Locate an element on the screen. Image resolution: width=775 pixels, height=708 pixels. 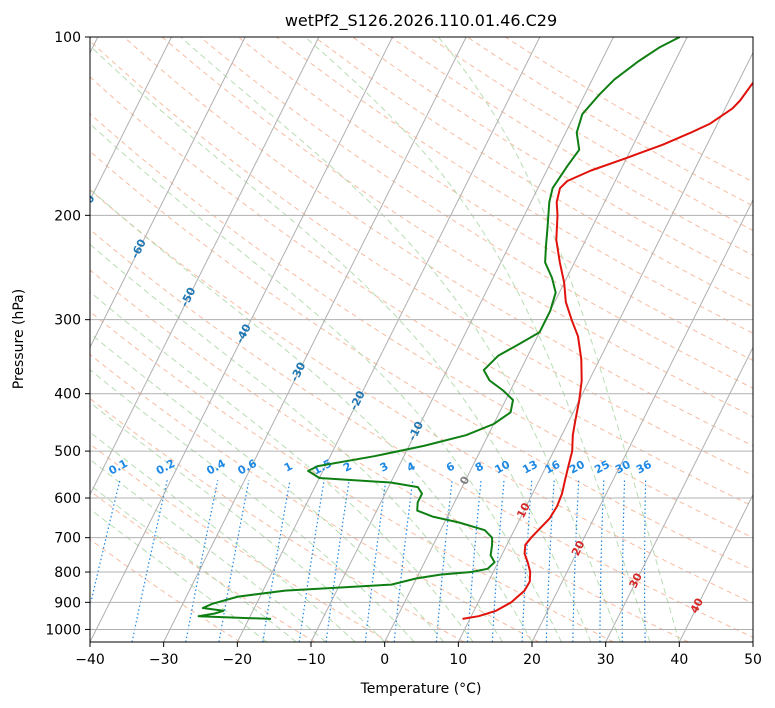
isotherm-label: 30 is located at coordinates (636, 581).